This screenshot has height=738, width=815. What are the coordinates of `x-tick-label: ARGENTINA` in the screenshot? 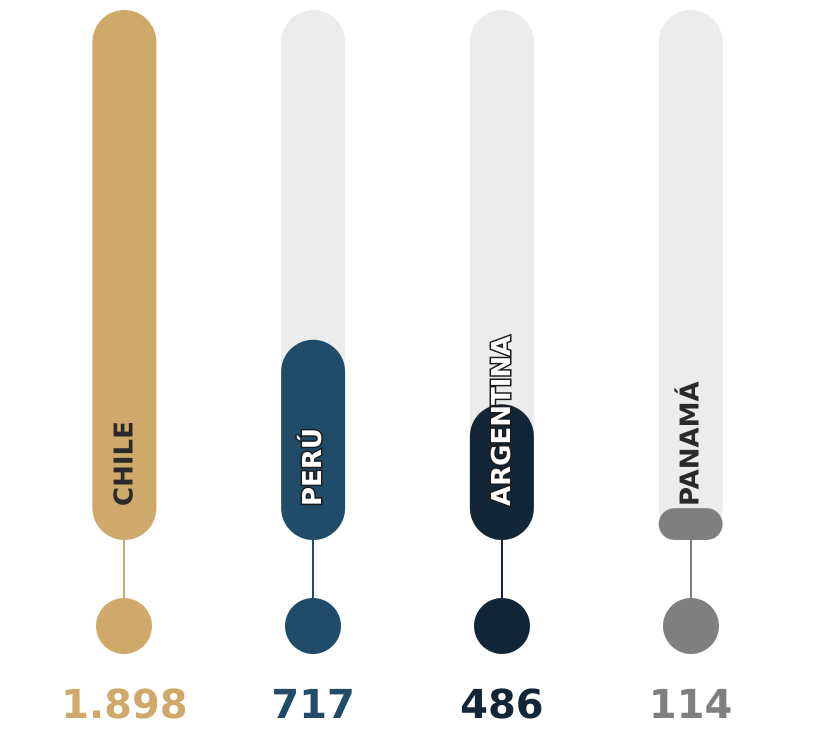 It's located at (501, 421).